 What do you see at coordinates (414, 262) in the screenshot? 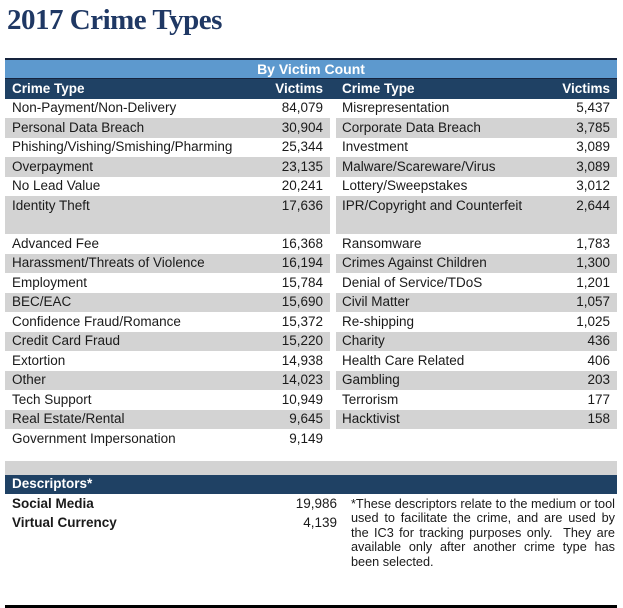
I see `crime-type-cell: Crimes Against Children` at bounding box center [414, 262].